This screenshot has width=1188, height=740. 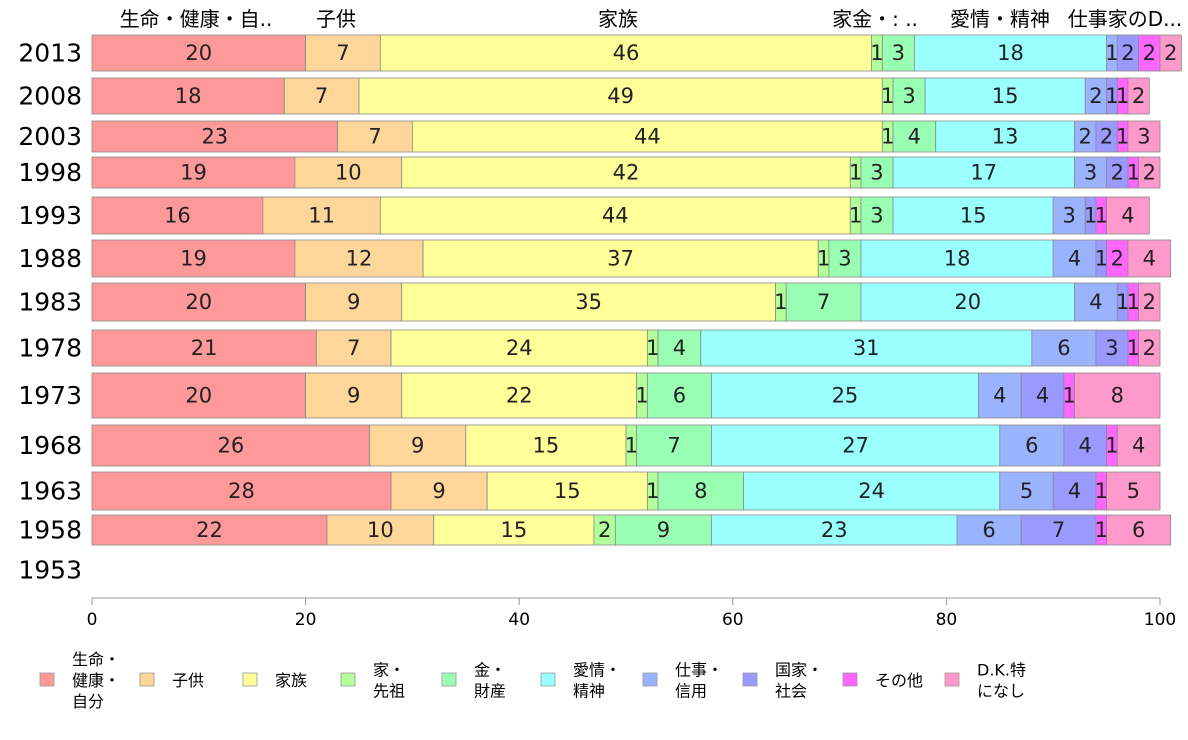 What do you see at coordinates (1133, 491) in the screenshot?
I see `data-label: 5` at bounding box center [1133, 491].